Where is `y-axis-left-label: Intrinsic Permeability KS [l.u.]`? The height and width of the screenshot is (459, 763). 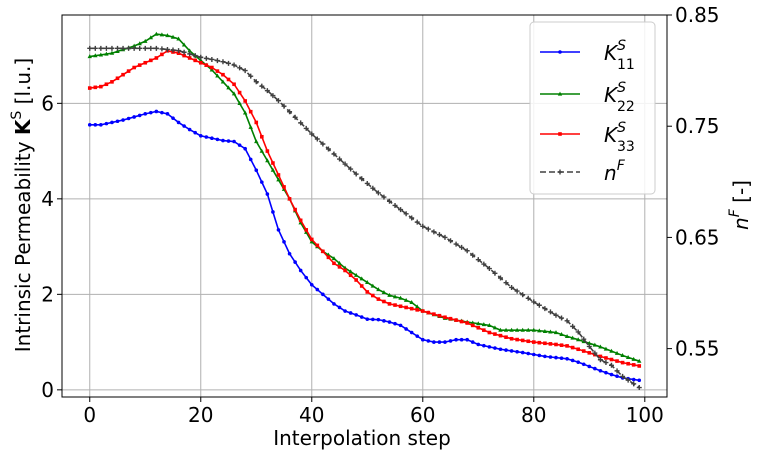
y-axis-left-label: Intrinsic Permeability KS [l.u.] is located at coordinates (22, 205).